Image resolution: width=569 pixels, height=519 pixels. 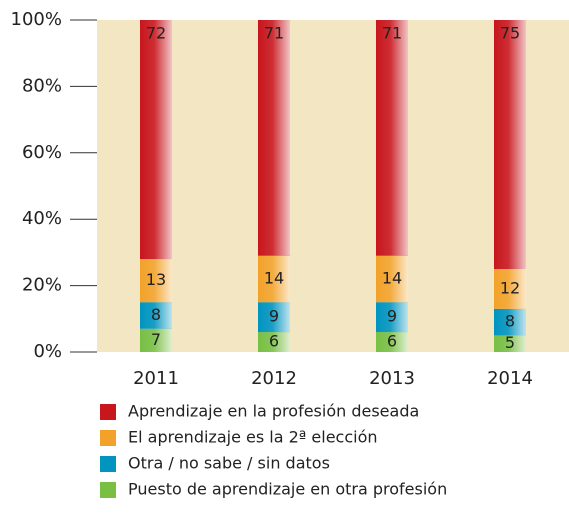 I want to click on value-label: 13, so click(x=156, y=279).